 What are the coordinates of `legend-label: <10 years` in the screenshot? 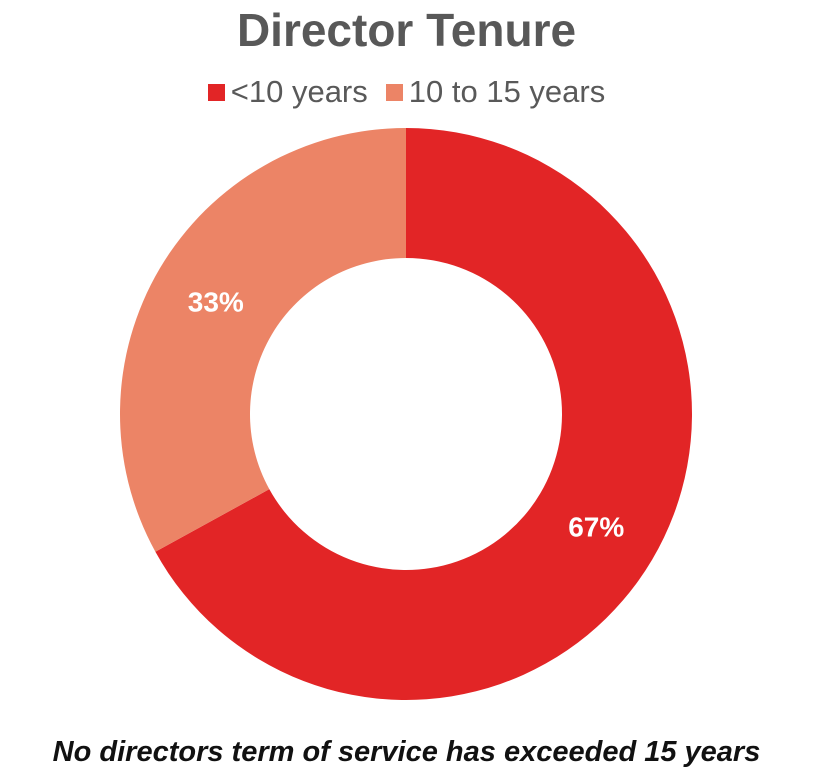 It's located at (299, 91).